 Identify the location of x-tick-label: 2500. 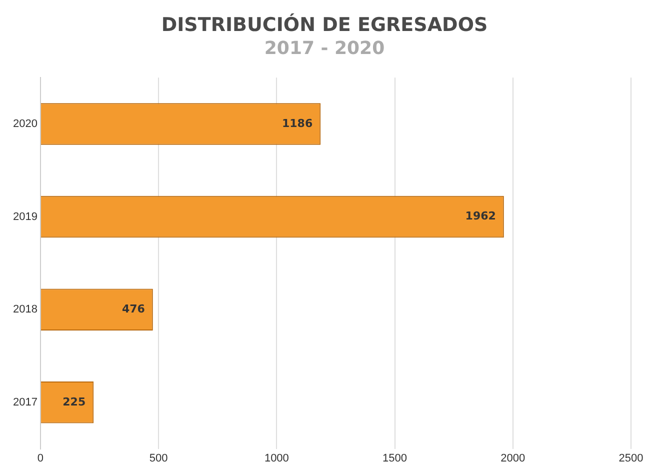
(631, 458).